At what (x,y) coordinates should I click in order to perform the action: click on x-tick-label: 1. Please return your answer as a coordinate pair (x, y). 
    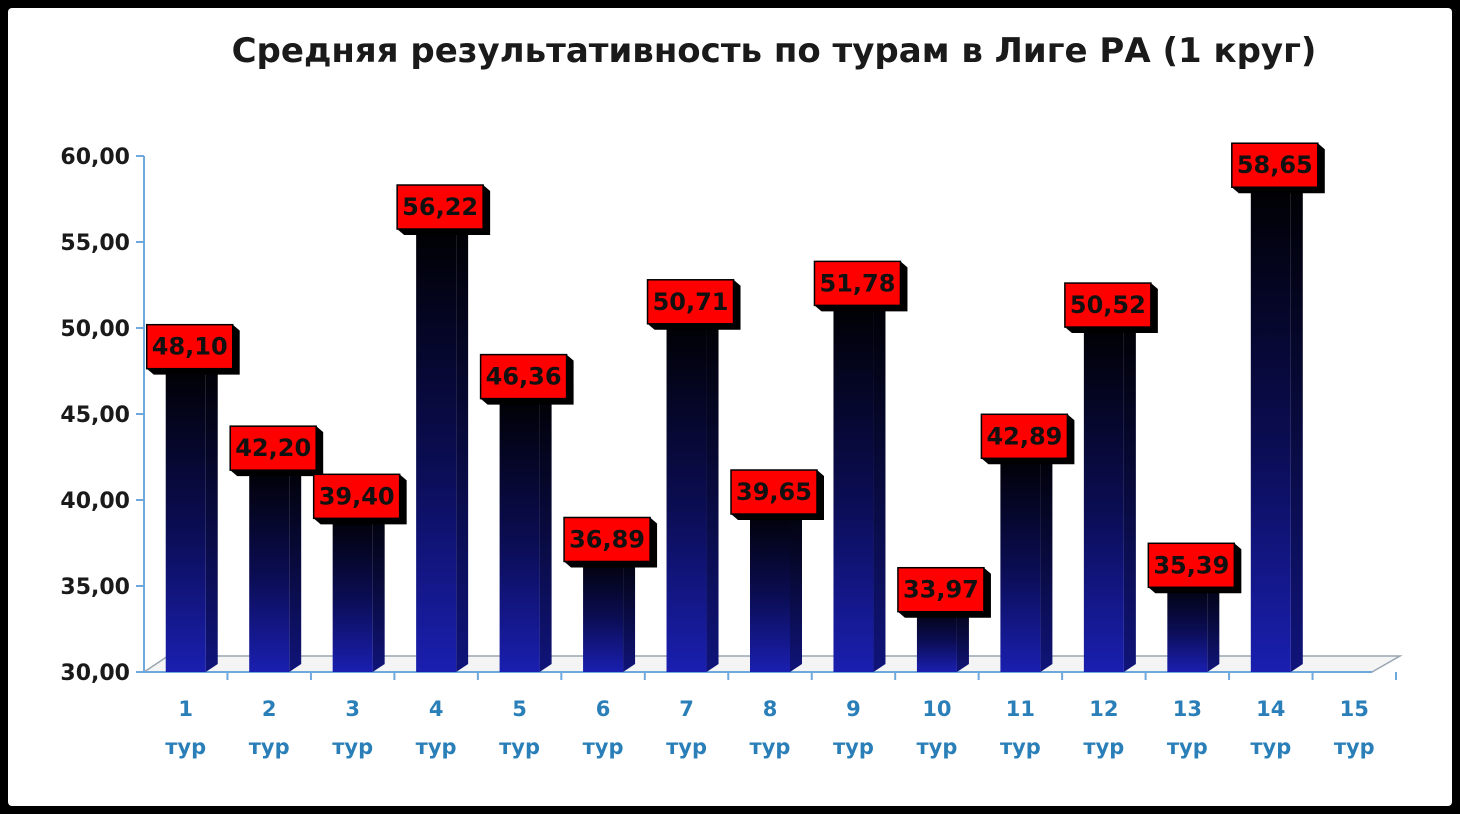
    Looking at the image, I should click on (185, 709).